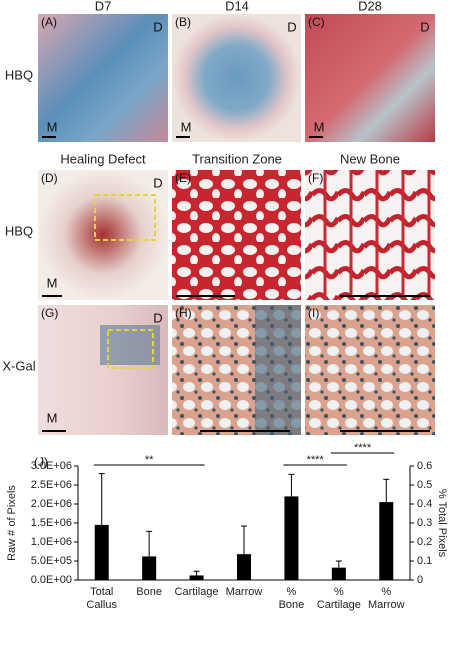 The width and height of the screenshot is (450, 652). What do you see at coordinates (51, 561) in the screenshot?
I see `y-tick-label: 5.0E+05` at bounding box center [51, 561].